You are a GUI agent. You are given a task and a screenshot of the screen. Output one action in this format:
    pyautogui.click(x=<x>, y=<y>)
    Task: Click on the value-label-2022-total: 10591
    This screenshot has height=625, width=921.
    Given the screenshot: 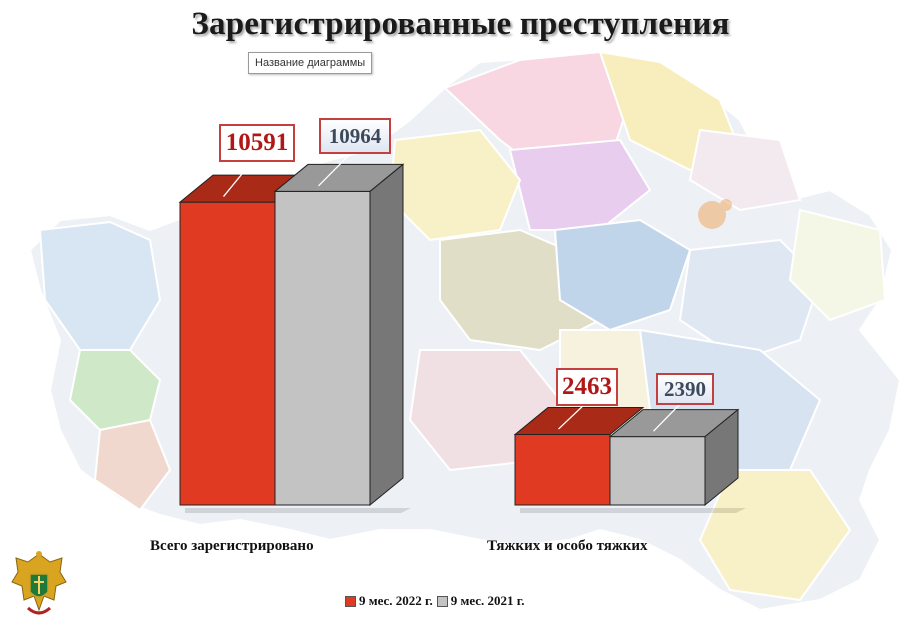 What is the action you would take?
    pyautogui.click(x=257, y=143)
    